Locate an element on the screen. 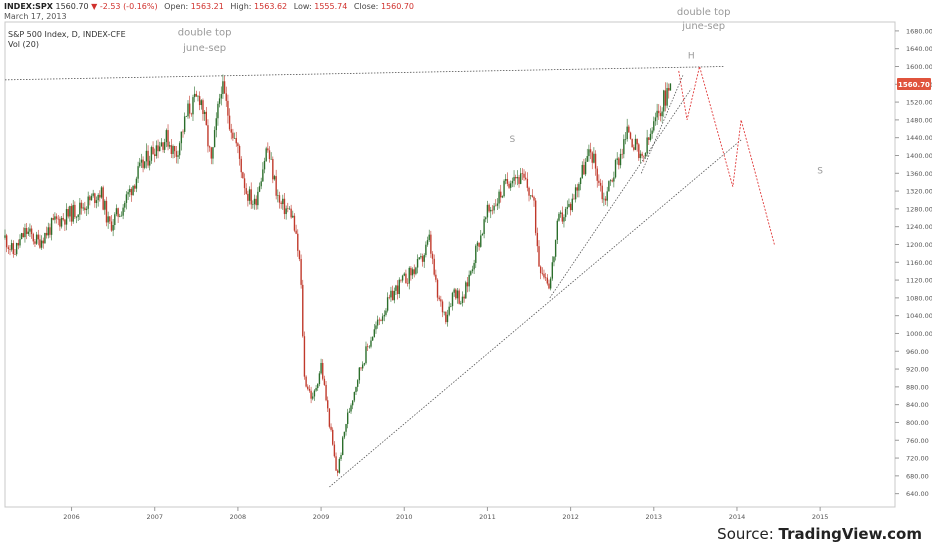  resistance-line is located at coordinates (364, 73).